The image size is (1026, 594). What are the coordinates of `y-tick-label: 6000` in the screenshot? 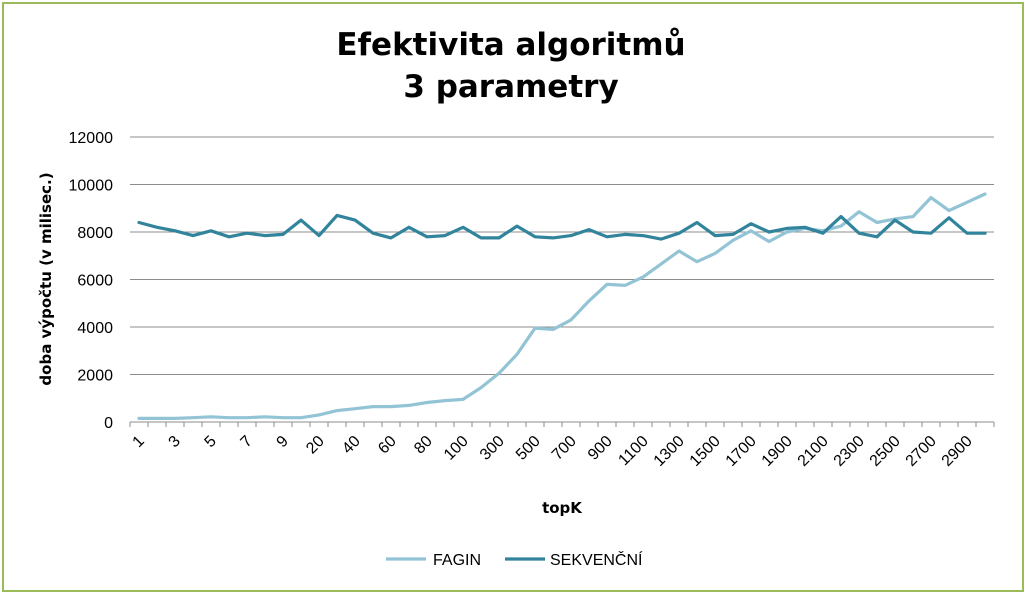 It's located at (95, 281).